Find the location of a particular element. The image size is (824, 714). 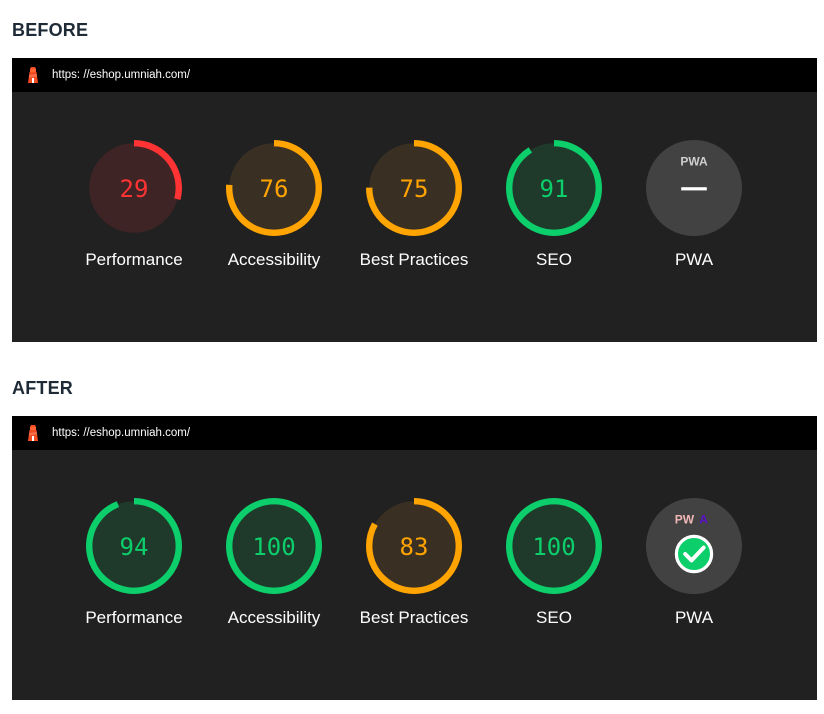

gauge-seo: 100 SEO is located at coordinates (554, 563).